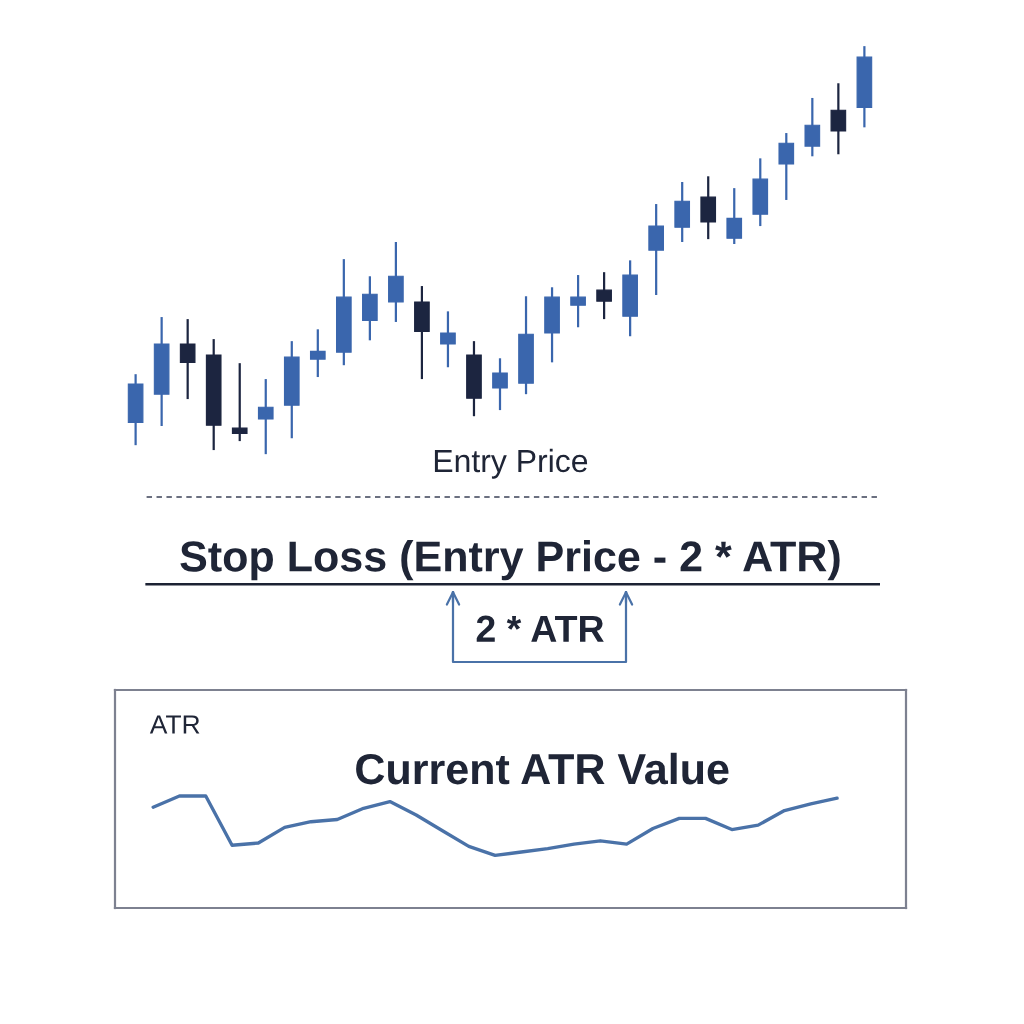 Image resolution: width=1024 pixels, height=1024 pixels. Describe the element at coordinates (540, 628) in the screenshot. I see `text: 2 * ATR` at that location.